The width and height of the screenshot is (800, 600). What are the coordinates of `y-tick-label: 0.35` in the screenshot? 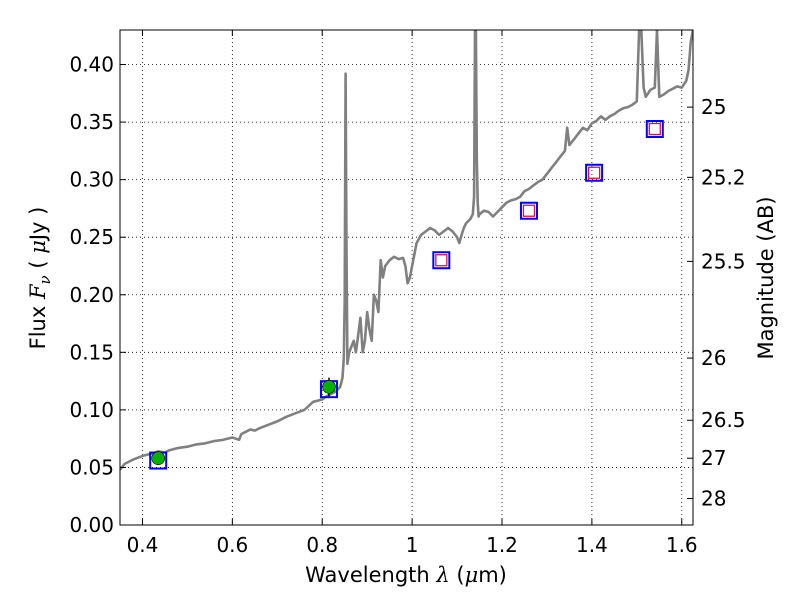 It's located at (91, 122).